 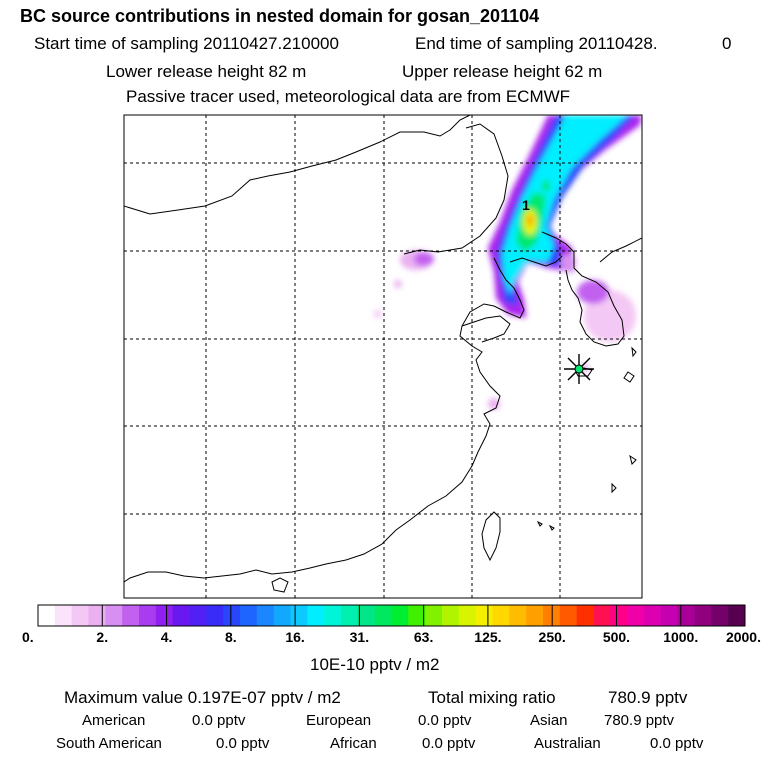 What do you see at coordinates (231, 637) in the screenshot?
I see `colorbar-tick-label: 8.` at bounding box center [231, 637].